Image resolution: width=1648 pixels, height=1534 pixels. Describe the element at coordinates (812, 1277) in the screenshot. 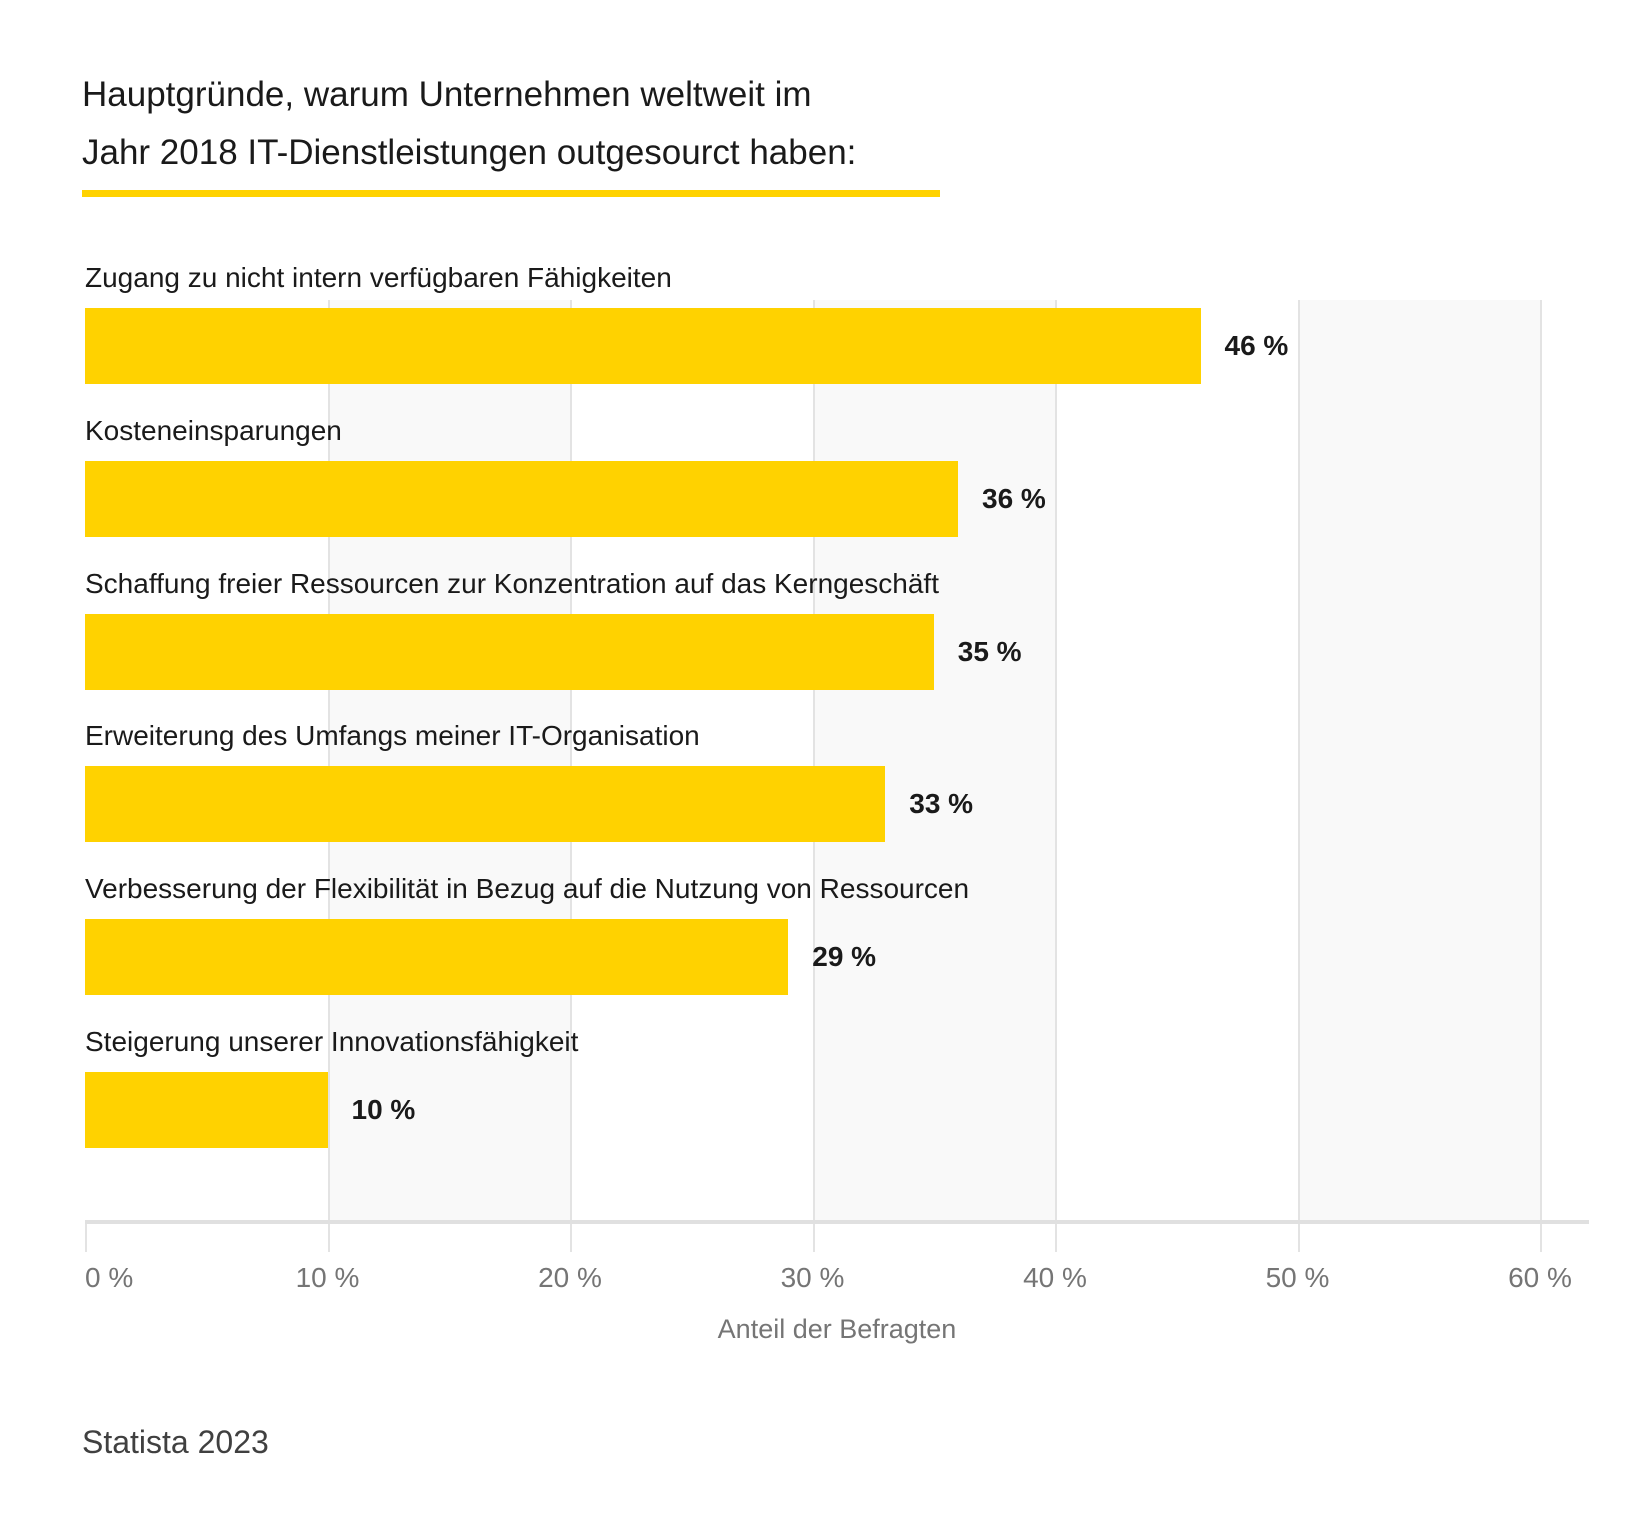

I see `axis-tick-label: 30 %` at that location.